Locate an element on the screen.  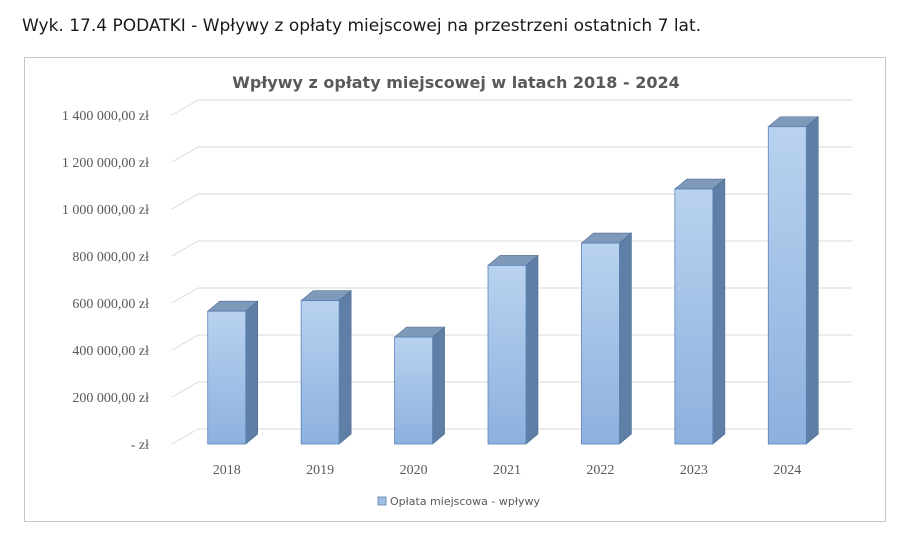
x-tick-label: 2021 is located at coordinates (507, 470).